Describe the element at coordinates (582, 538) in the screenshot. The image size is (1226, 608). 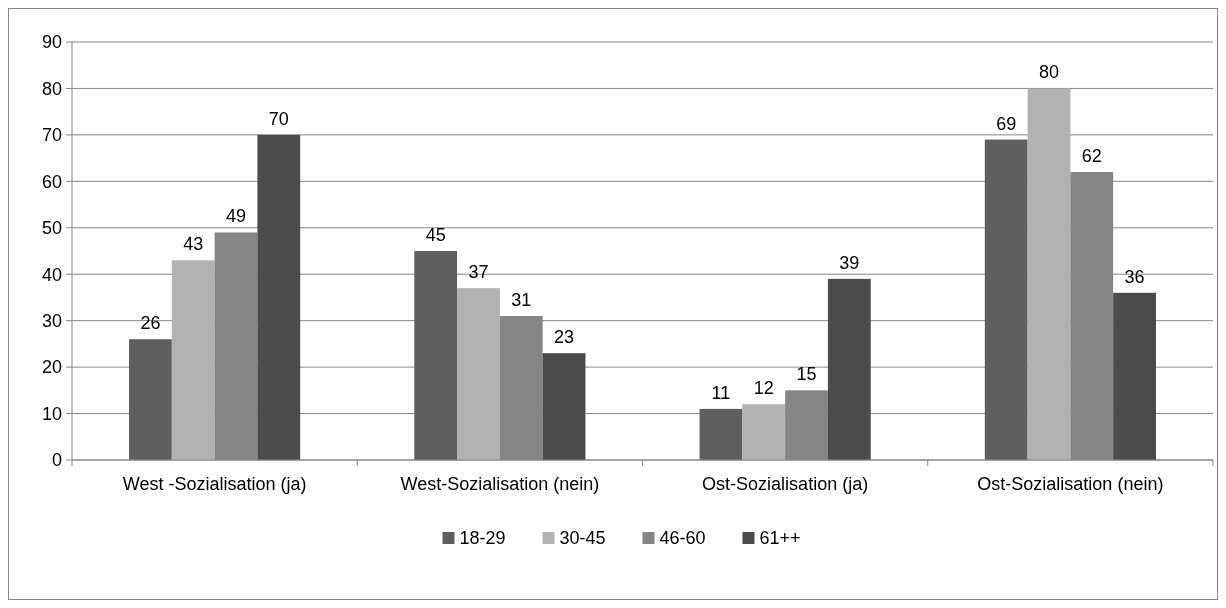
I see `legend-label: 30-45` at that location.